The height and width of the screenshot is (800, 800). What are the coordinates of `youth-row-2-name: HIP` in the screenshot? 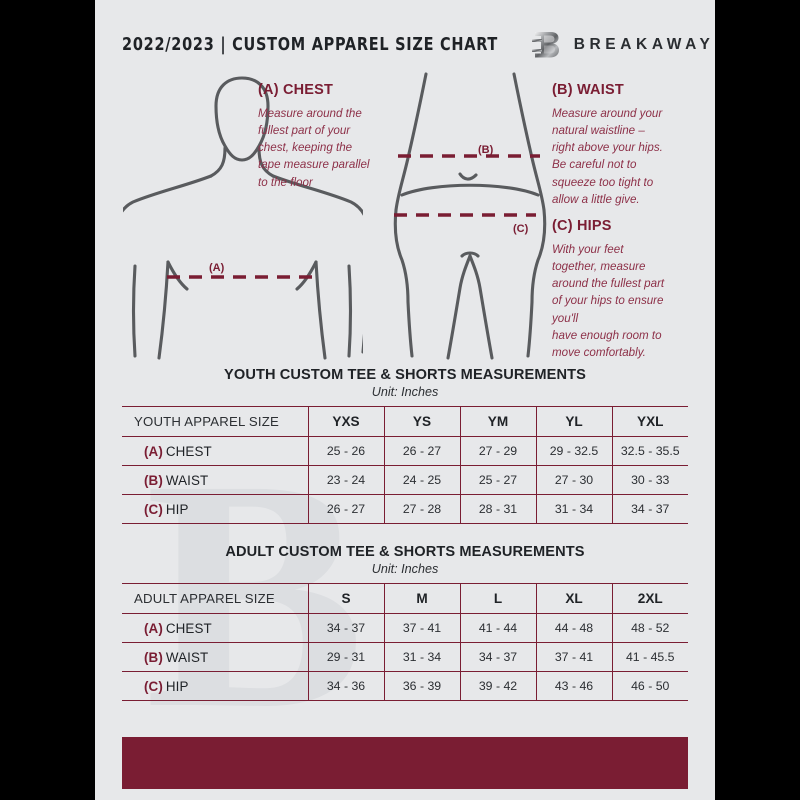 It's located at (177, 509).